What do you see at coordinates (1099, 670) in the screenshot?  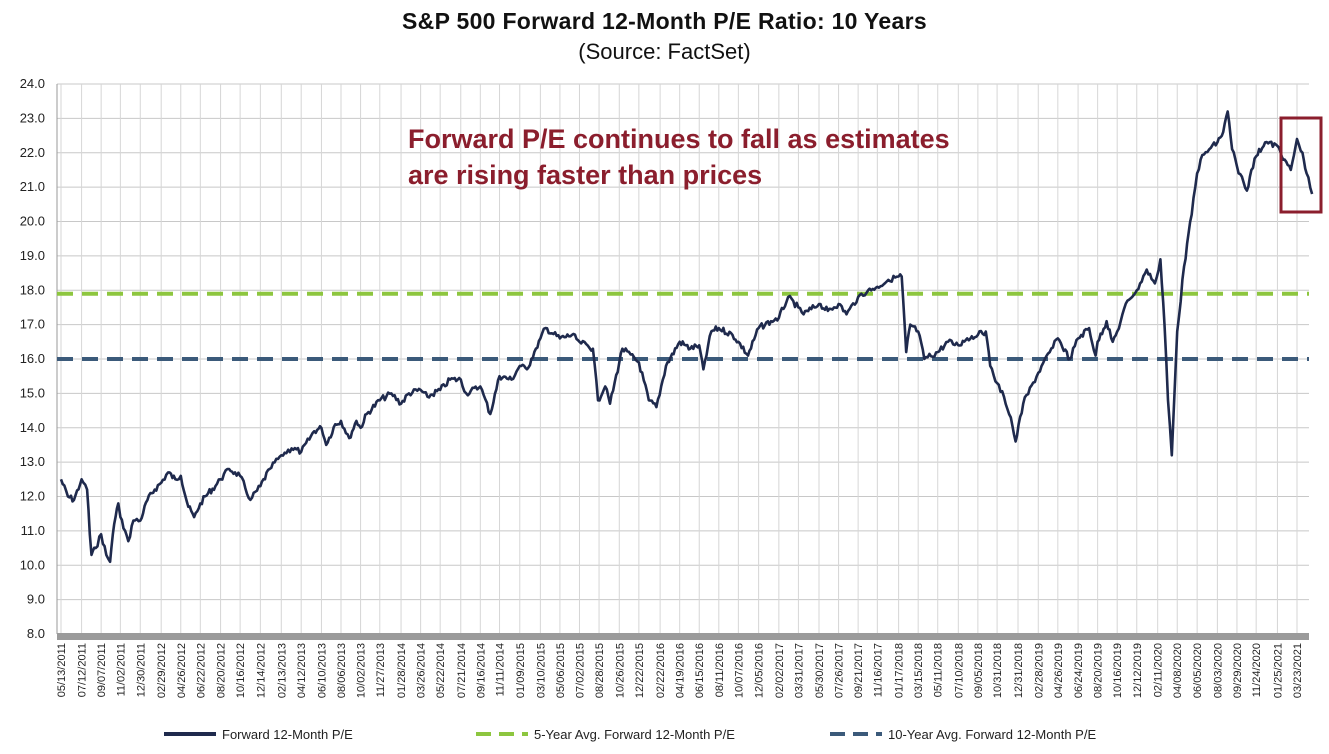 I see `x-tick-label: 08/20/2019` at bounding box center [1099, 670].